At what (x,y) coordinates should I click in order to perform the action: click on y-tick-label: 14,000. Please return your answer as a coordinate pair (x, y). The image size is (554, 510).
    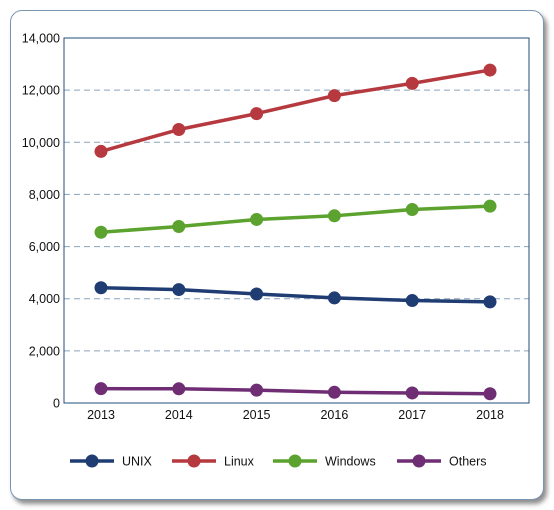
    Looking at the image, I should click on (41, 39).